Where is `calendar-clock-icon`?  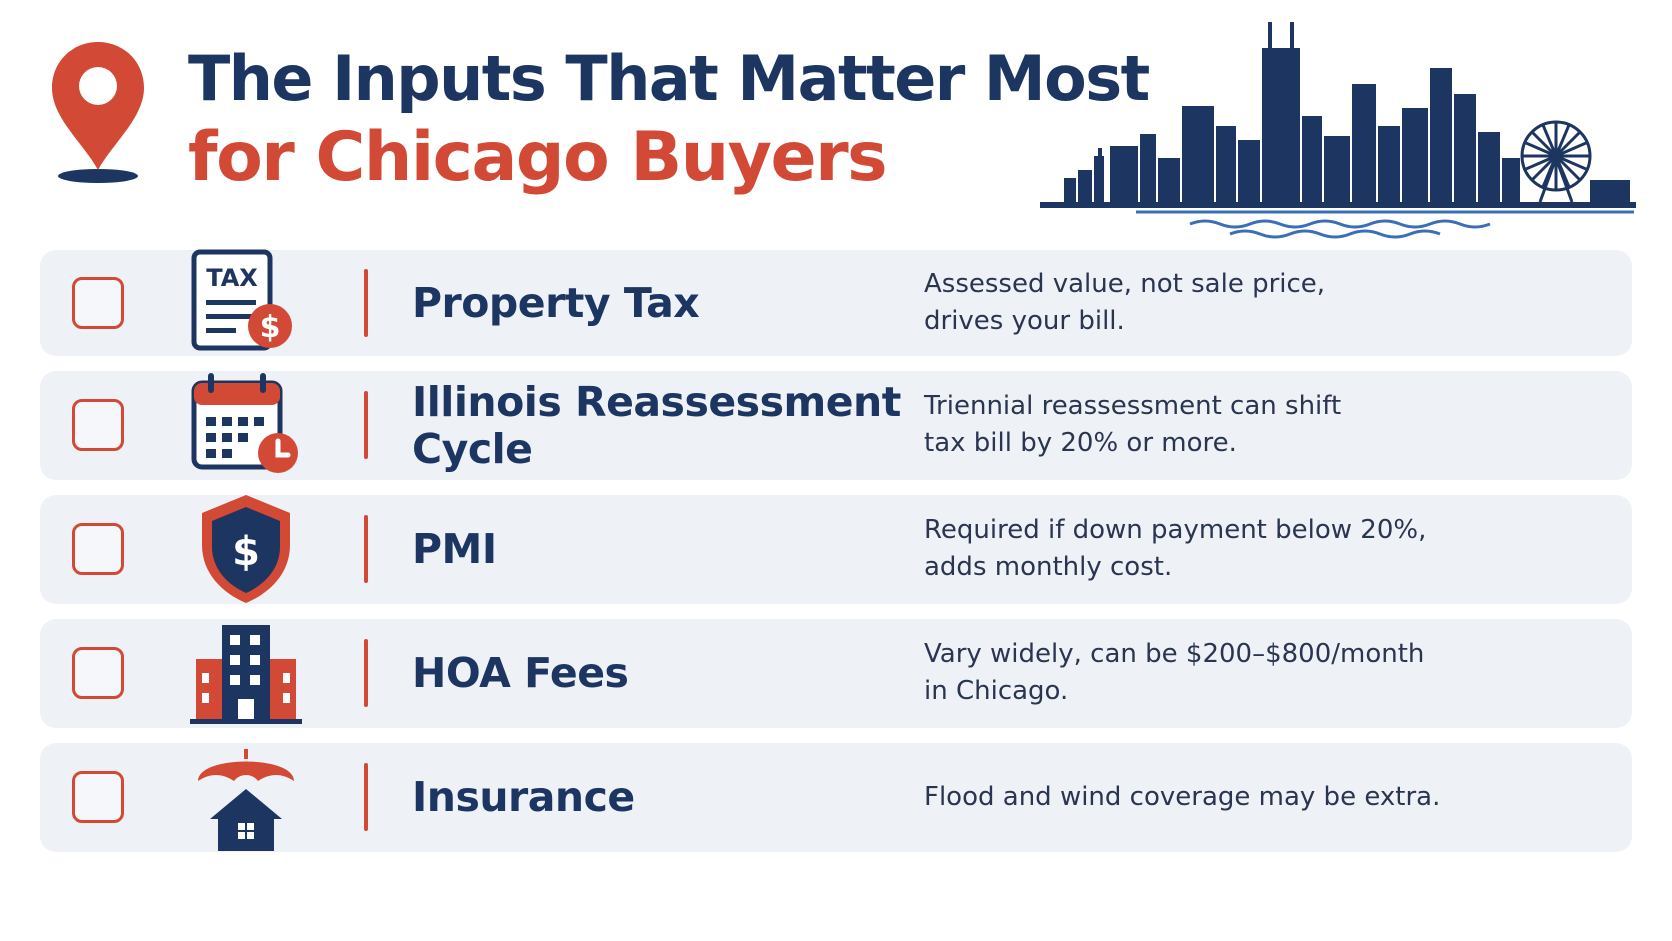 calendar-clock-icon is located at coordinates (244, 423).